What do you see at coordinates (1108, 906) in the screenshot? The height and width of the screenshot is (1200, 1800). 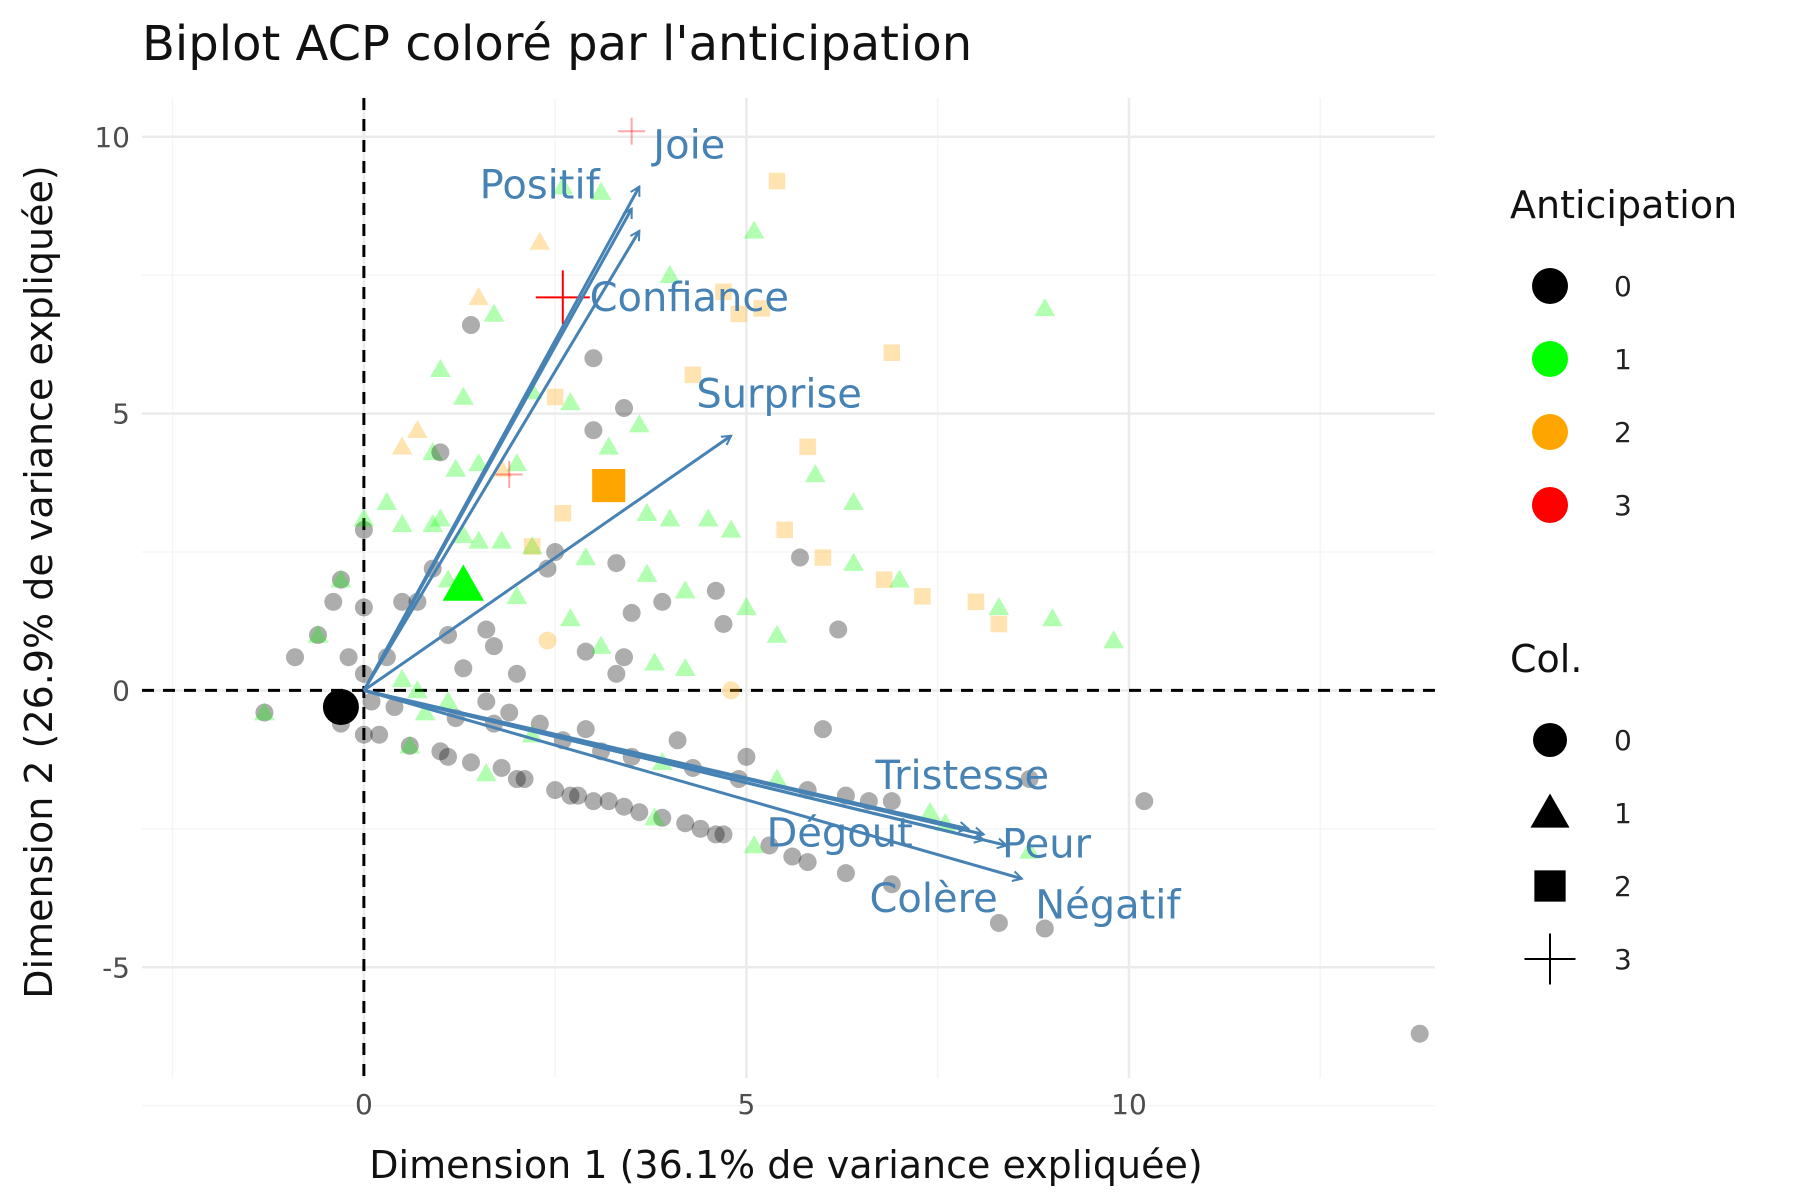 I see `loading-label: Négatif` at bounding box center [1108, 906].